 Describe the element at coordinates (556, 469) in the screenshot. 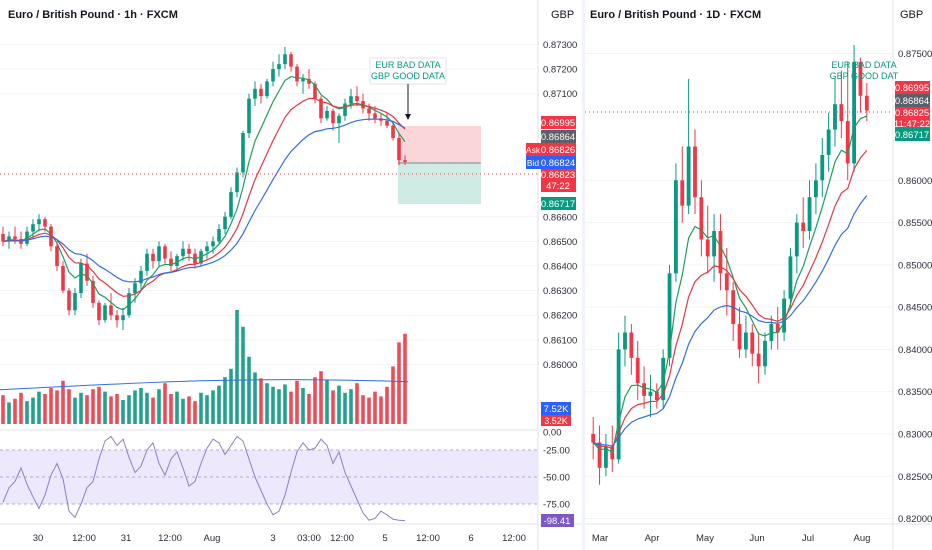

I see `left-indicator-axis: 0.00 -25.00 -50.00 -75.00` at that location.